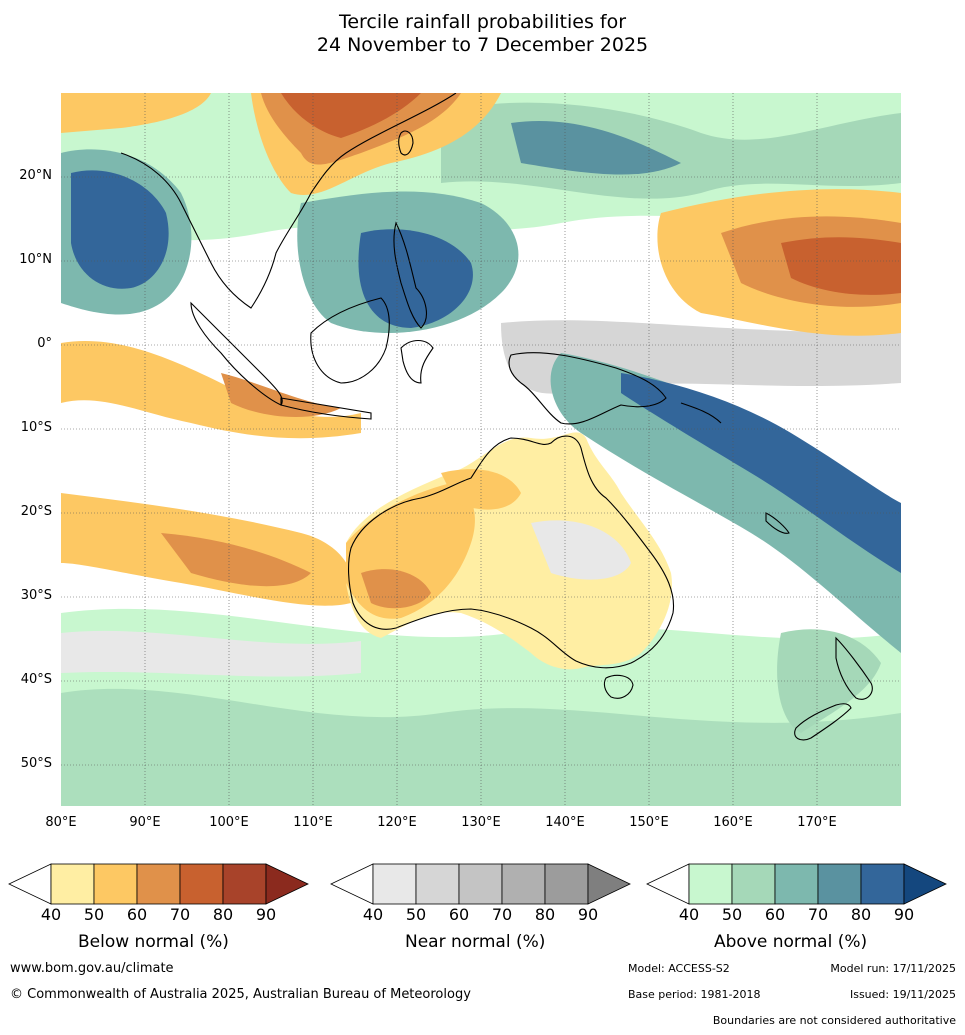 This screenshot has height=1035, width=965. I want to click on lon-label-160e: 160°E, so click(733, 822).